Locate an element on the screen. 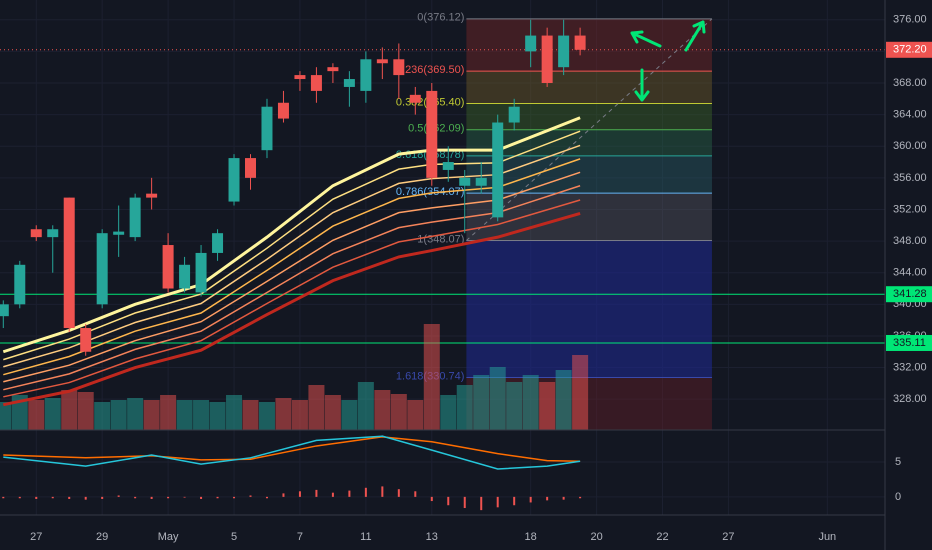  y-tick-label: 368.00 is located at coordinates (910, 83).